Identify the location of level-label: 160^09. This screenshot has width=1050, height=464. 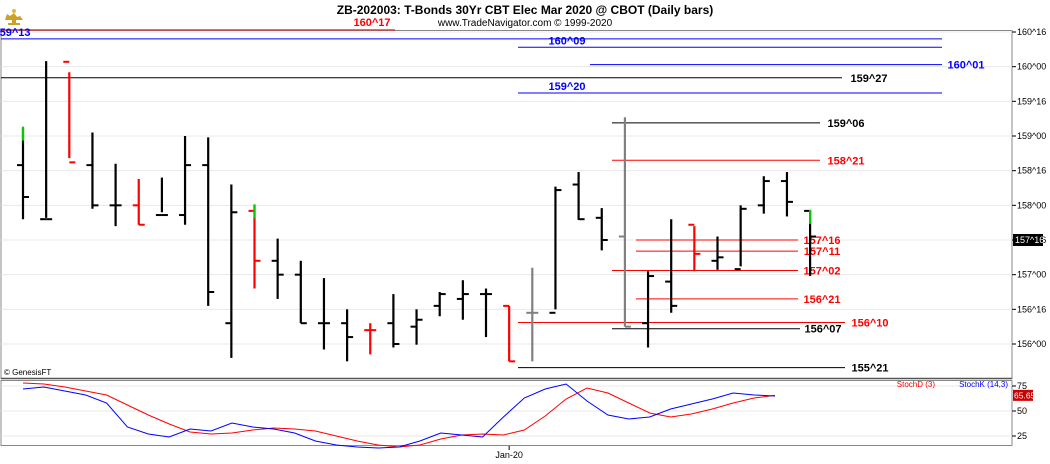
(566, 41).